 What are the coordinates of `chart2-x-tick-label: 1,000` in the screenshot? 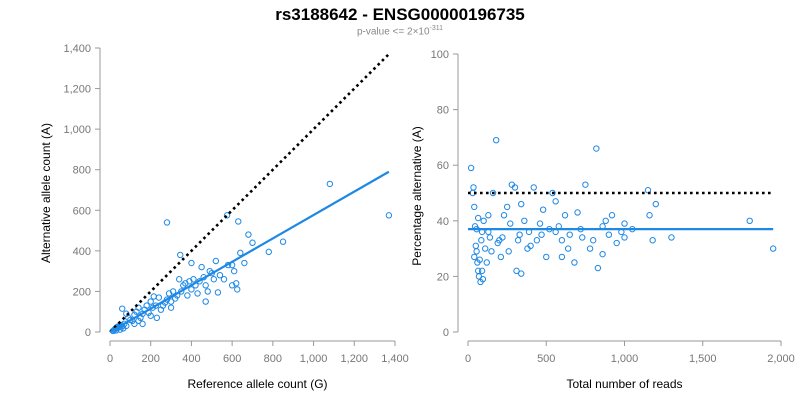 It's located at (625, 359).